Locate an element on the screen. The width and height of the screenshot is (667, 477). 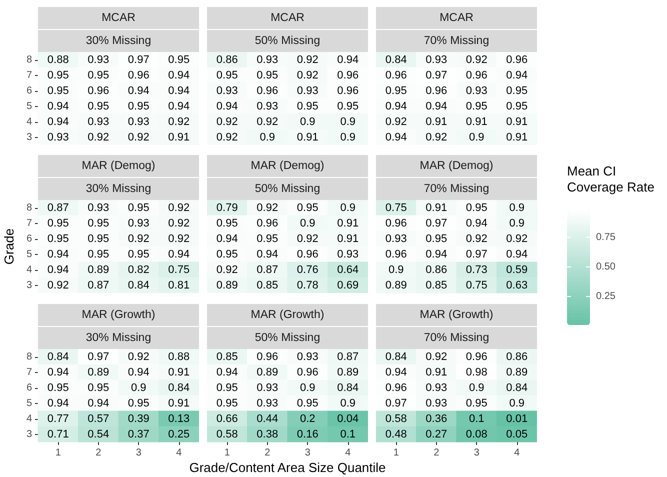
y-tick-label: 6 is located at coordinates (29, 238).